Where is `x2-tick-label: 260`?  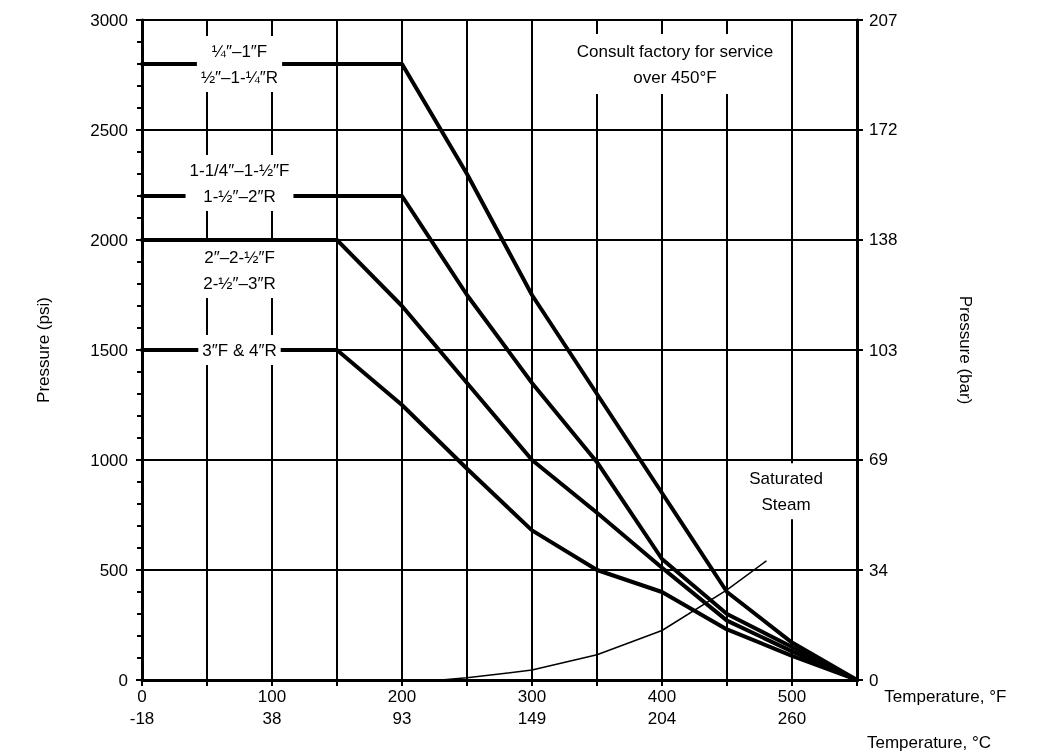 x2-tick-label: 260 is located at coordinates (792, 718).